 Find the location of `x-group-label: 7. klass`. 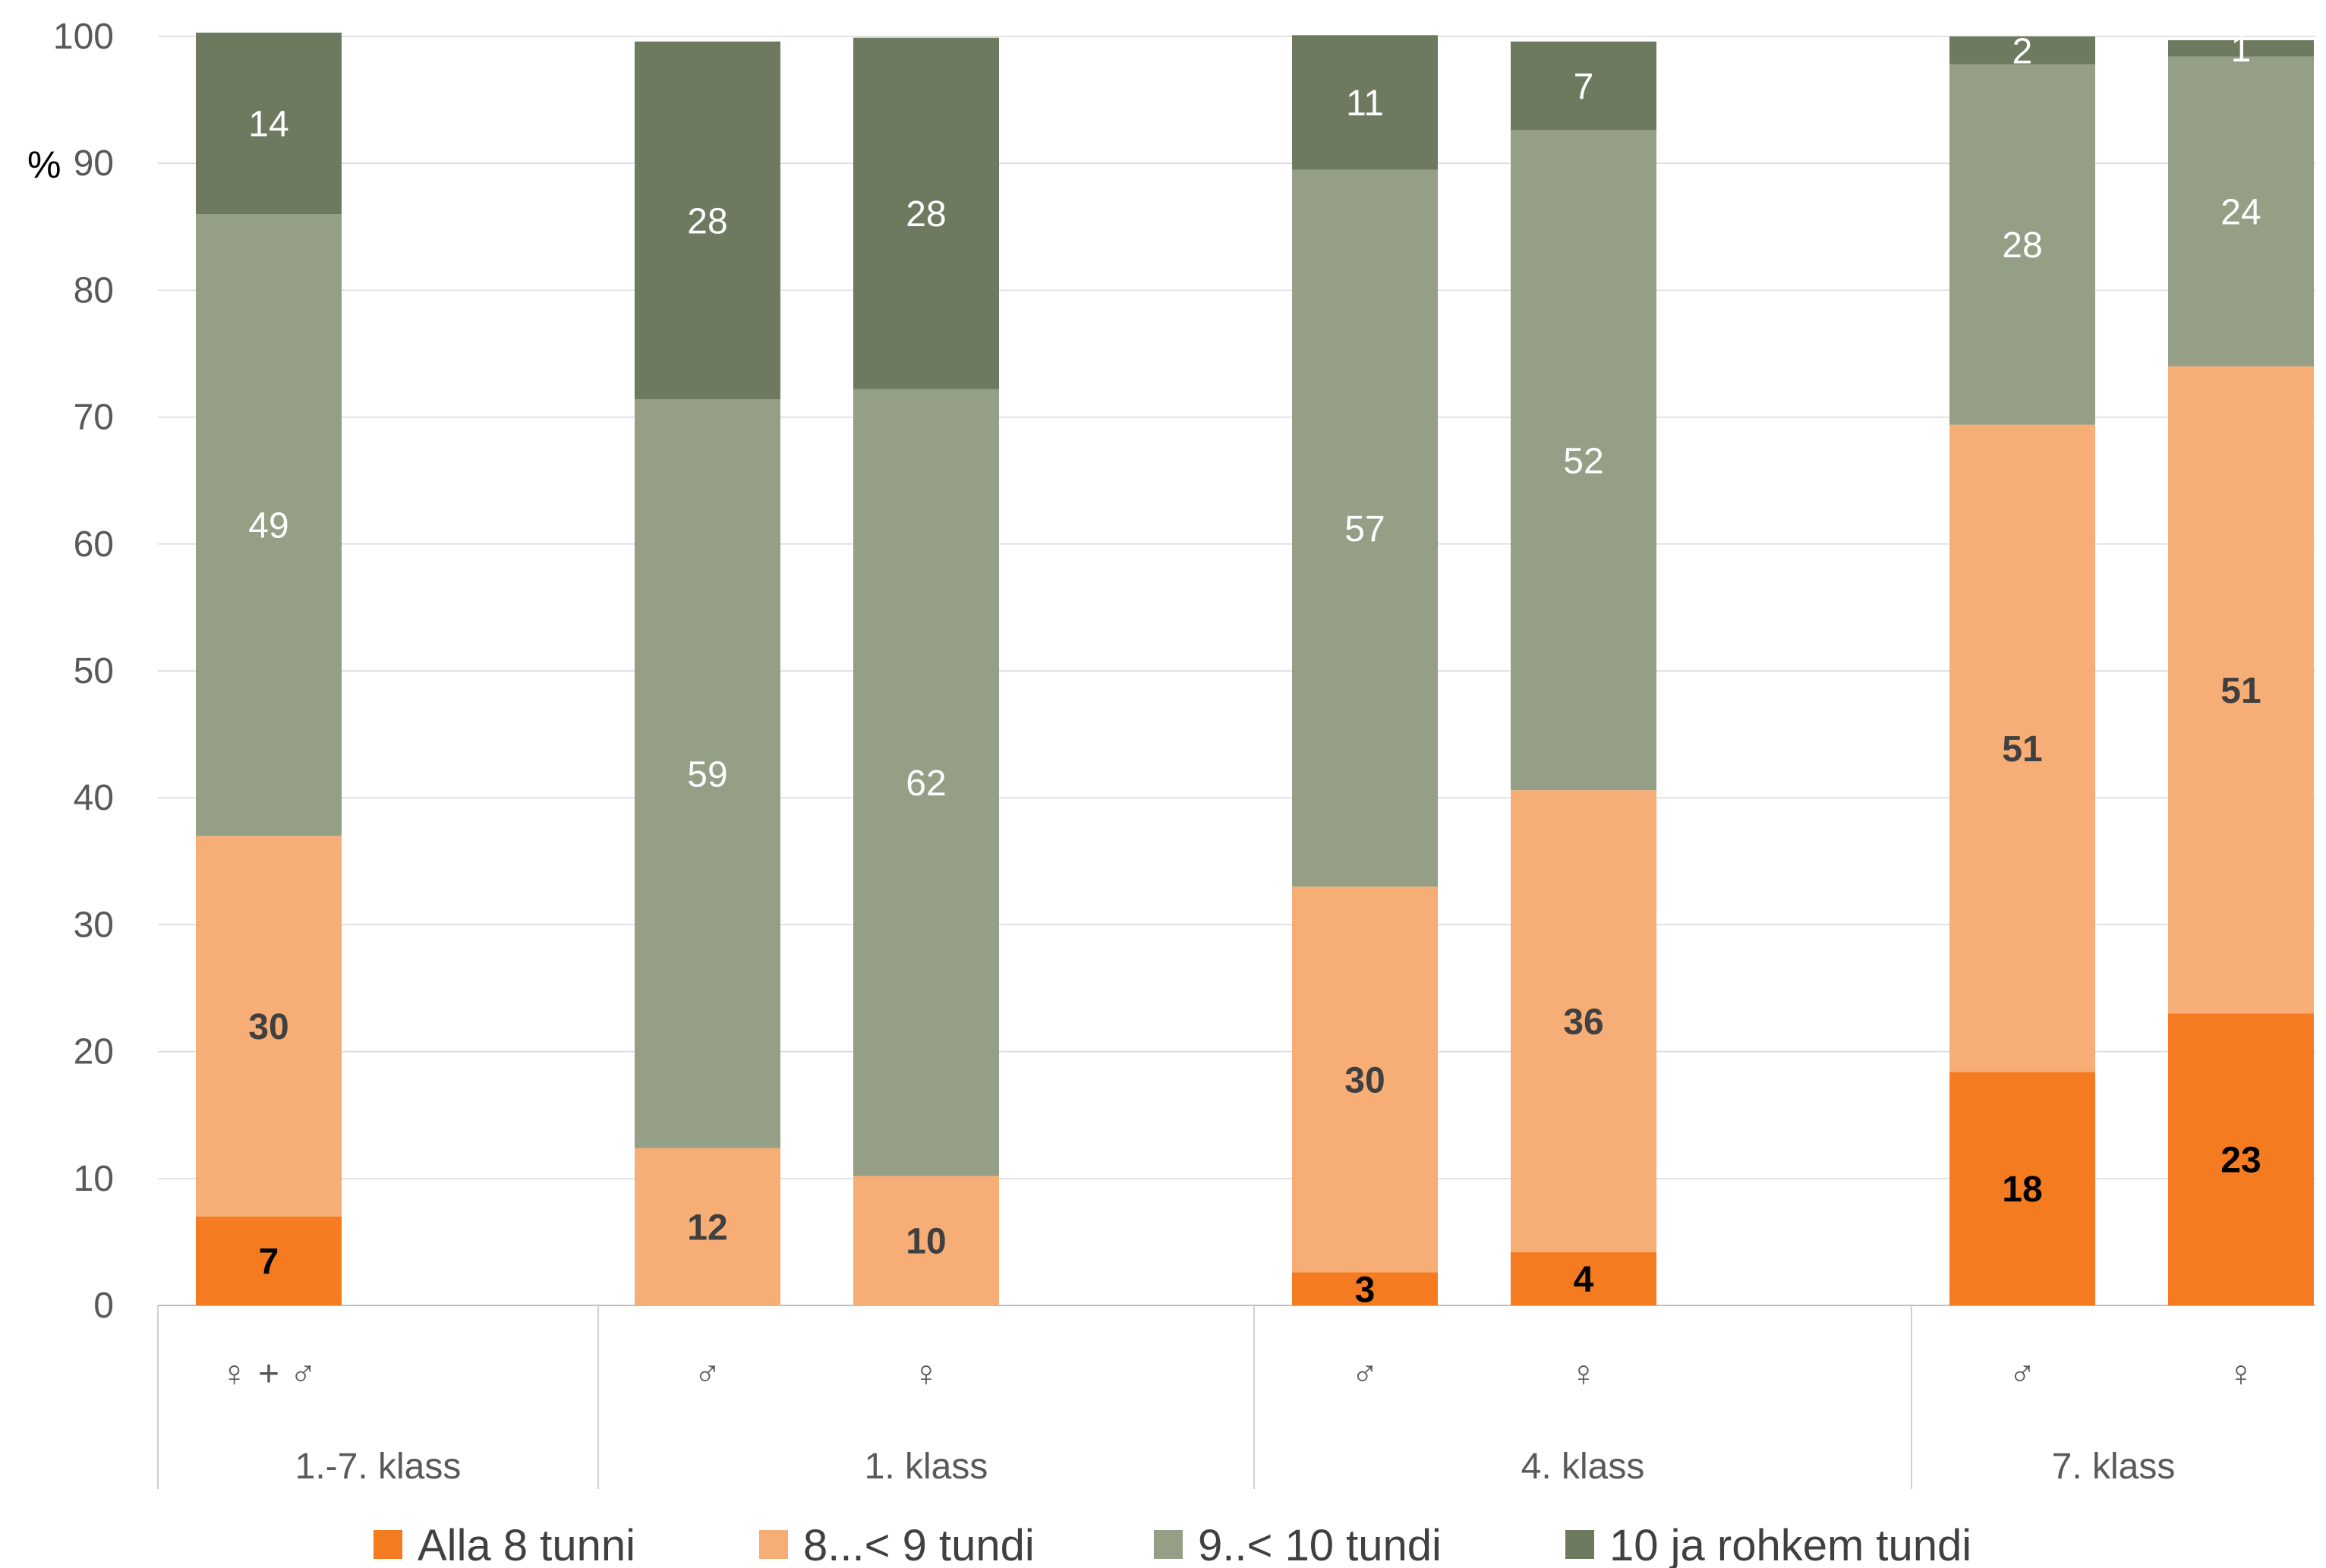

x-group-label: 7. klass is located at coordinates (2114, 1467).